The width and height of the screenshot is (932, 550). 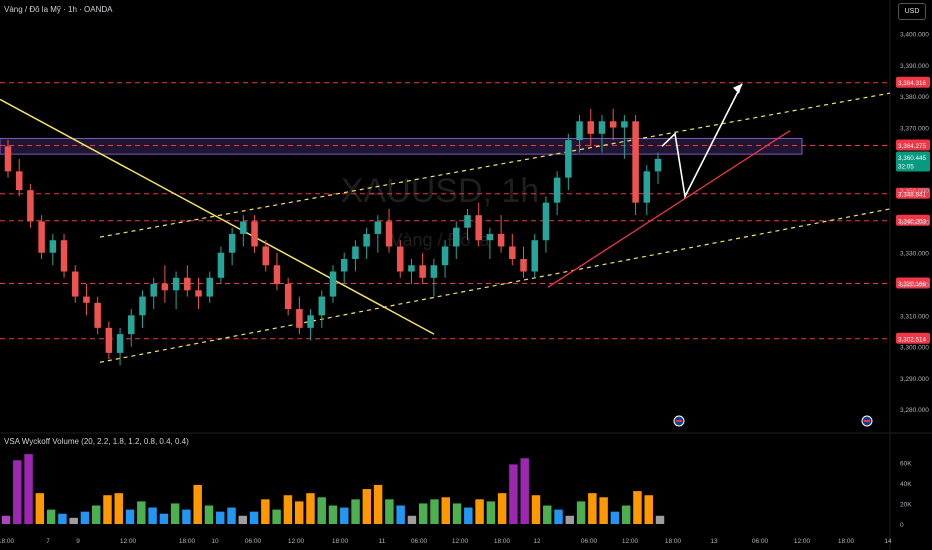 What do you see at coordinates (702, 141) in the screenshot?
I see `projection-path` at bounding box center [702, 141].